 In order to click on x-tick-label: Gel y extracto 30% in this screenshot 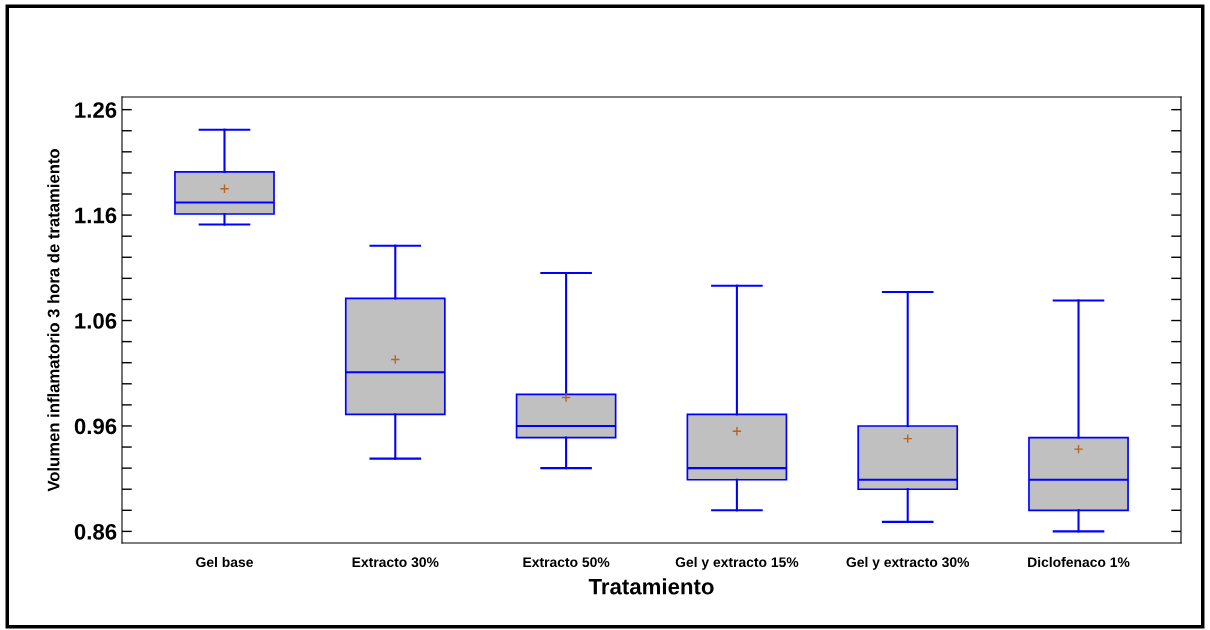, I will do `click(908, 563)`.